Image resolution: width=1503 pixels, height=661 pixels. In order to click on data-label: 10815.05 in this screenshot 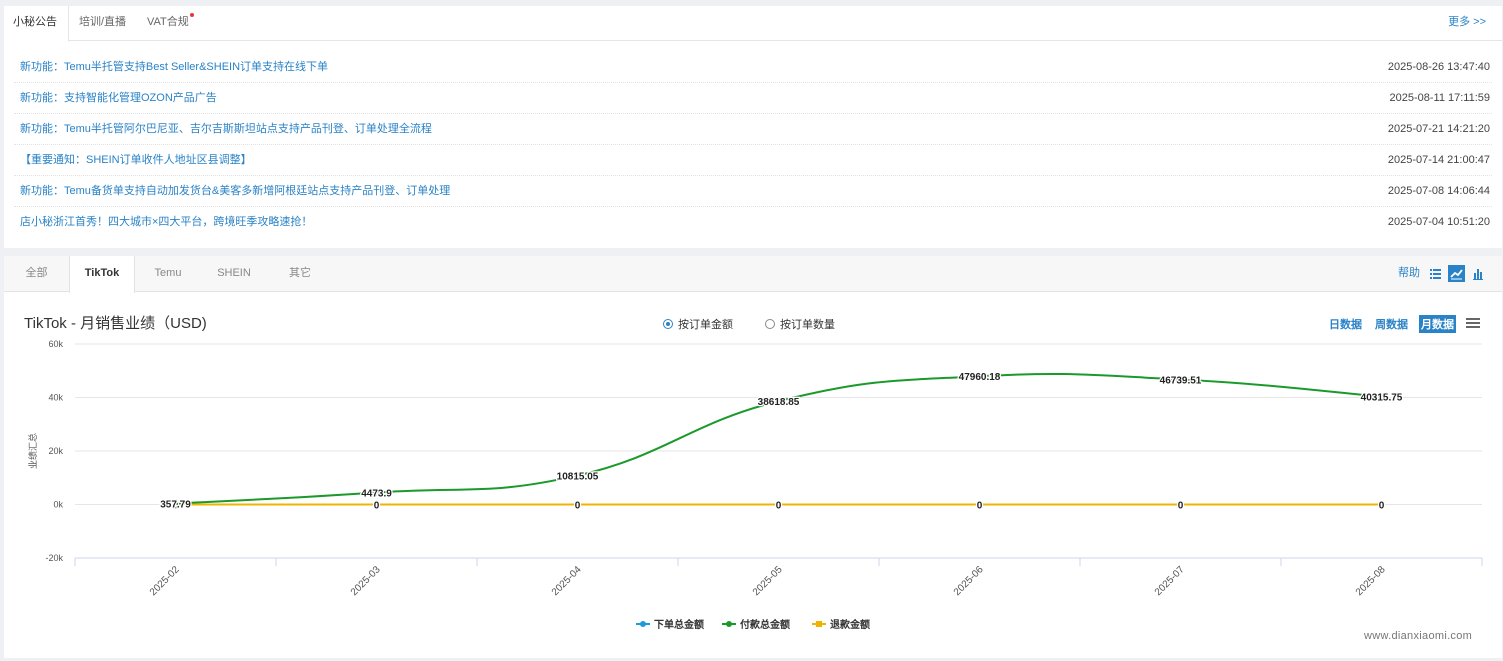, I will do `click(578, 477)`.